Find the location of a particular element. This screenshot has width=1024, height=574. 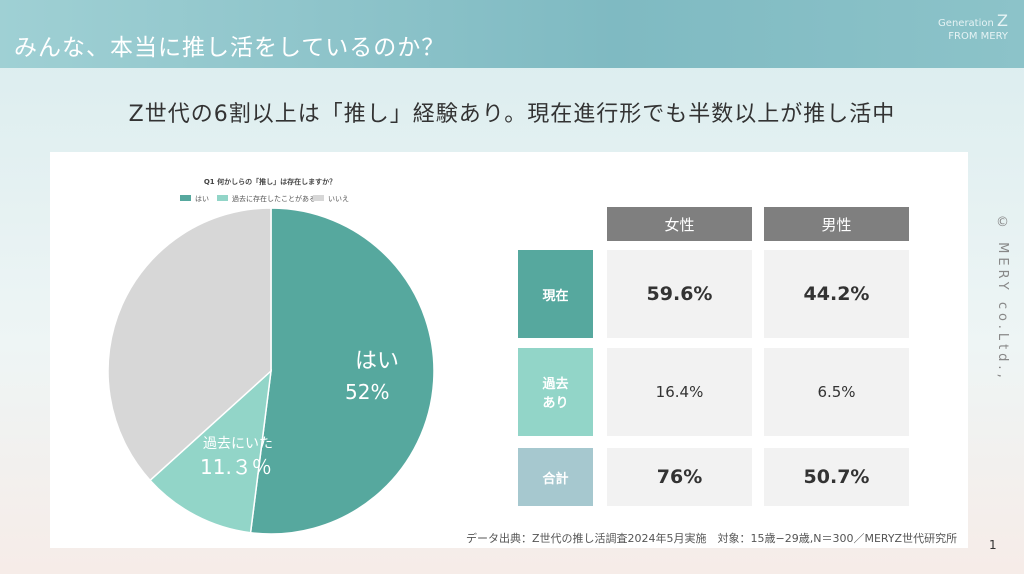

legend-item: いいえ is located at coordinates (331, 199).